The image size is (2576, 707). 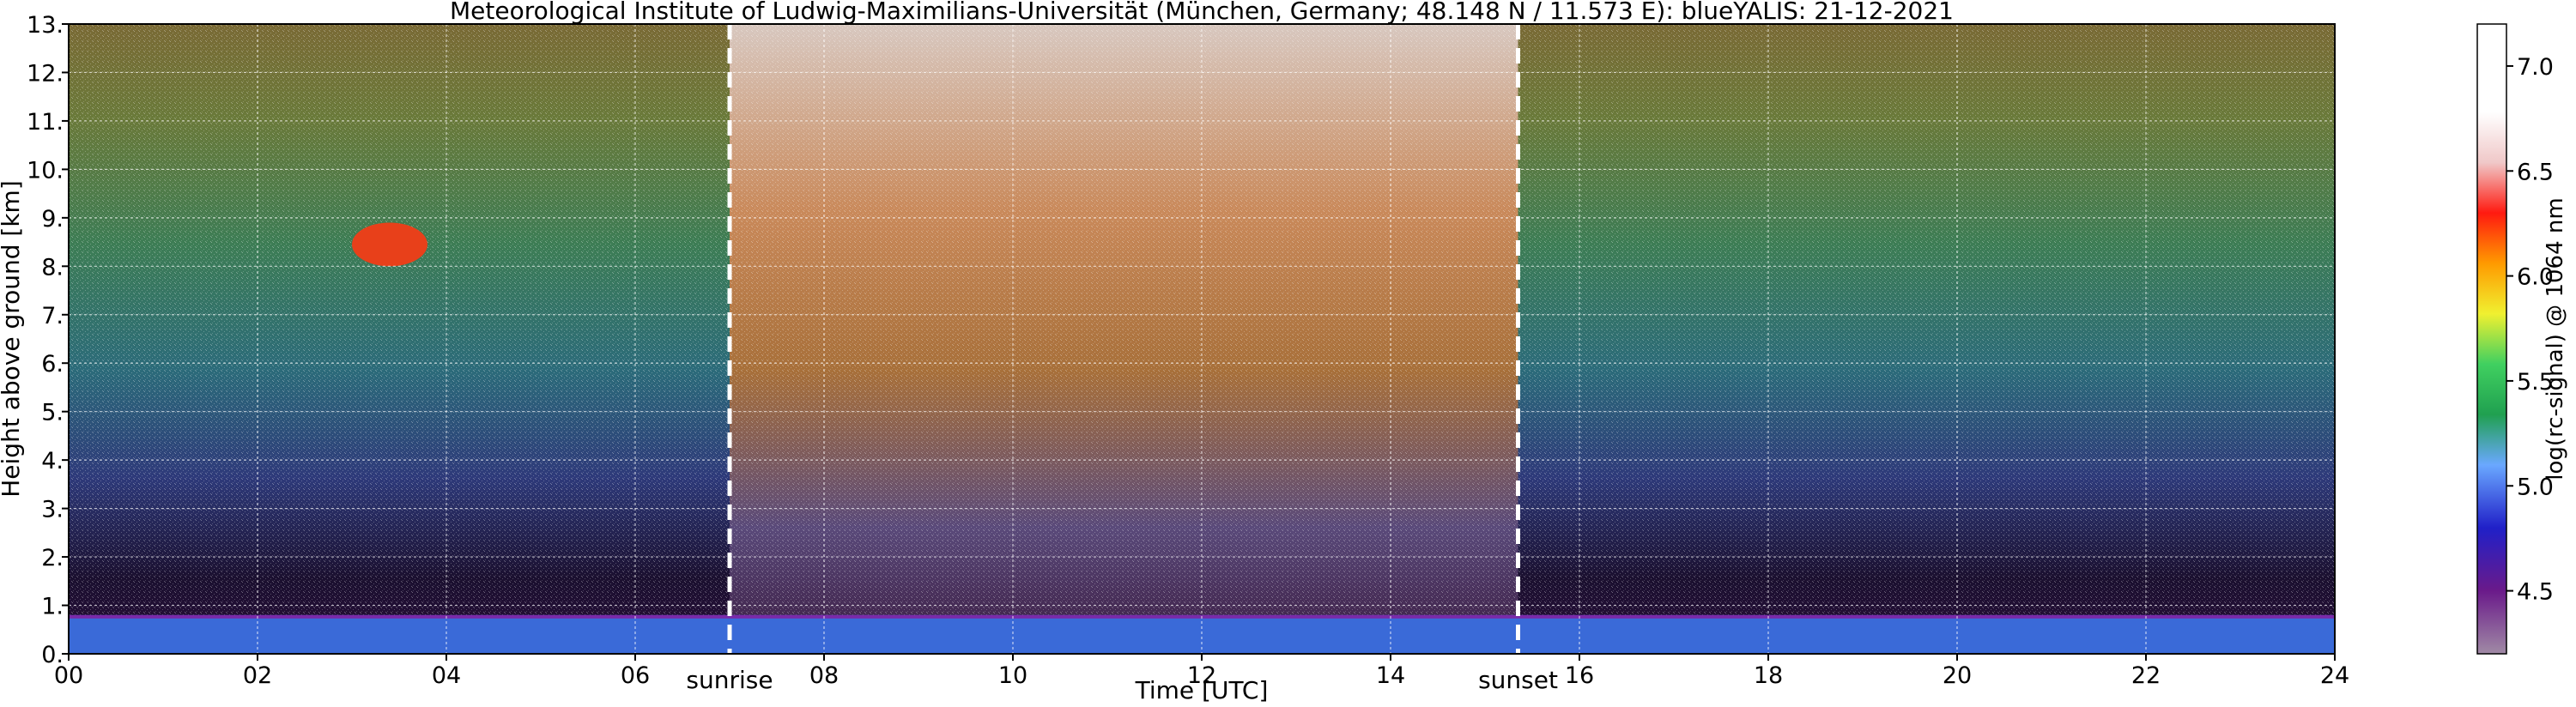 What do you see at coordinates (2535, 383) in the screenshot?
I see `colorbar-tick-label: 5.5` at bounding box center [2535, 383].